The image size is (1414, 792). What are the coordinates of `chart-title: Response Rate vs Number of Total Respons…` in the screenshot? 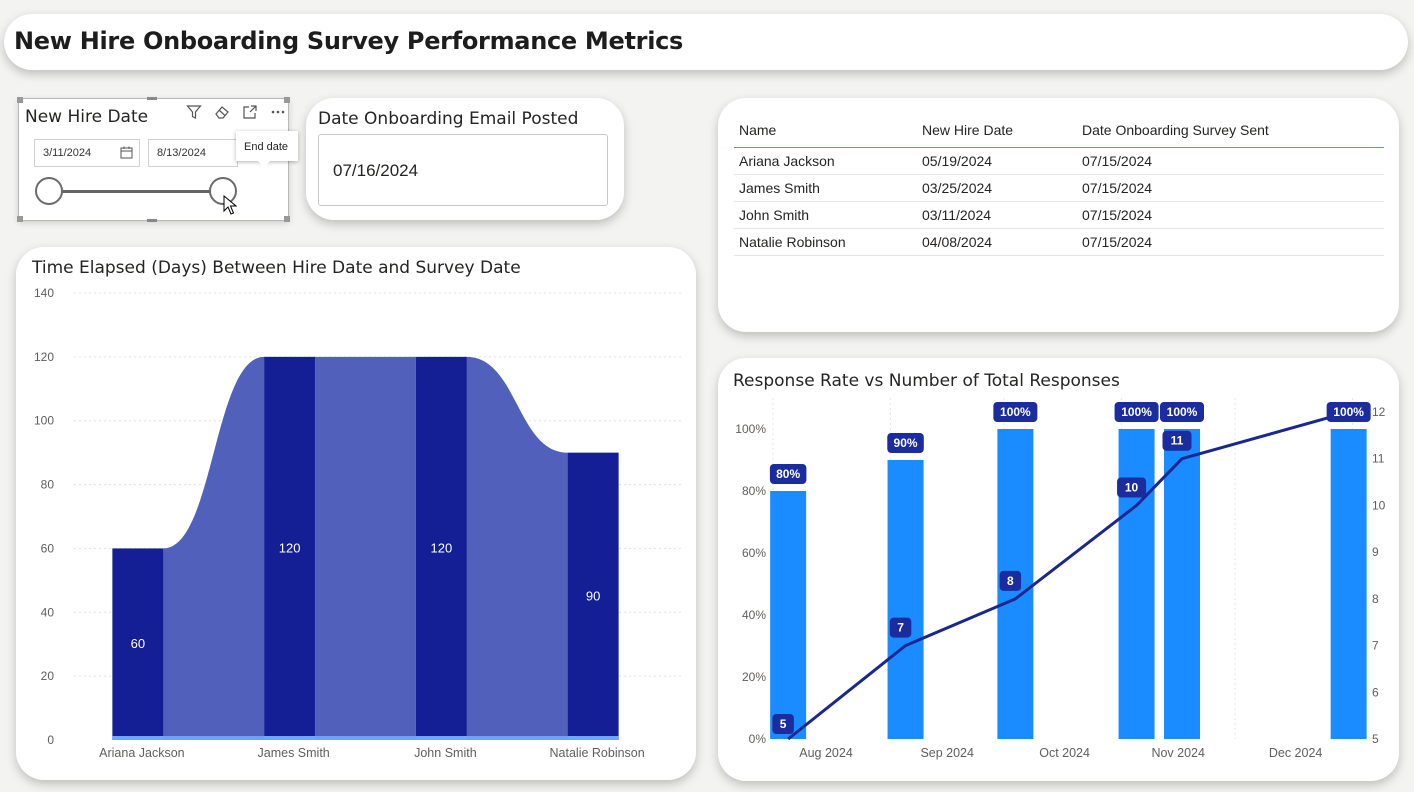 It's located at (926, 381).